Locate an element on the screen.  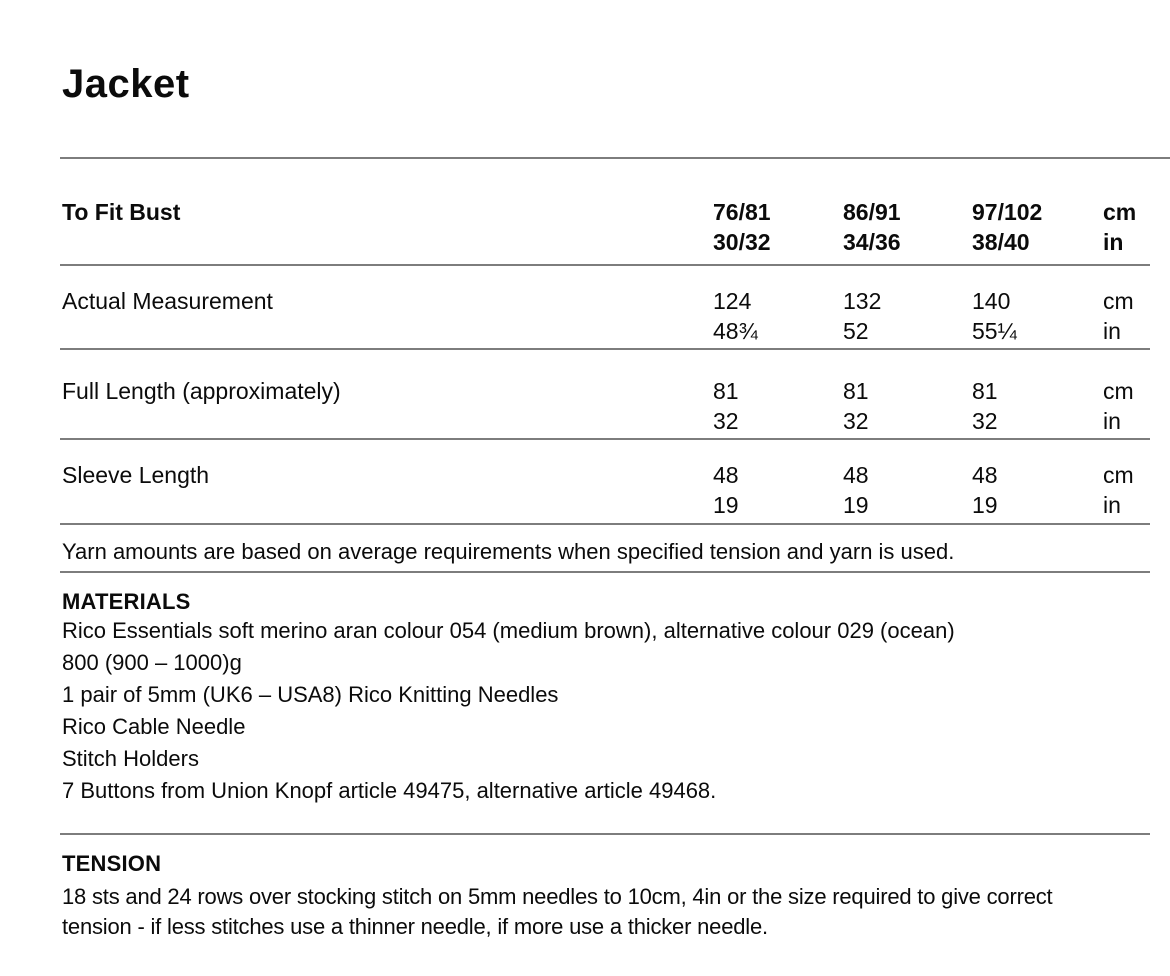
tension-divider is located at coordinates (605, 834).